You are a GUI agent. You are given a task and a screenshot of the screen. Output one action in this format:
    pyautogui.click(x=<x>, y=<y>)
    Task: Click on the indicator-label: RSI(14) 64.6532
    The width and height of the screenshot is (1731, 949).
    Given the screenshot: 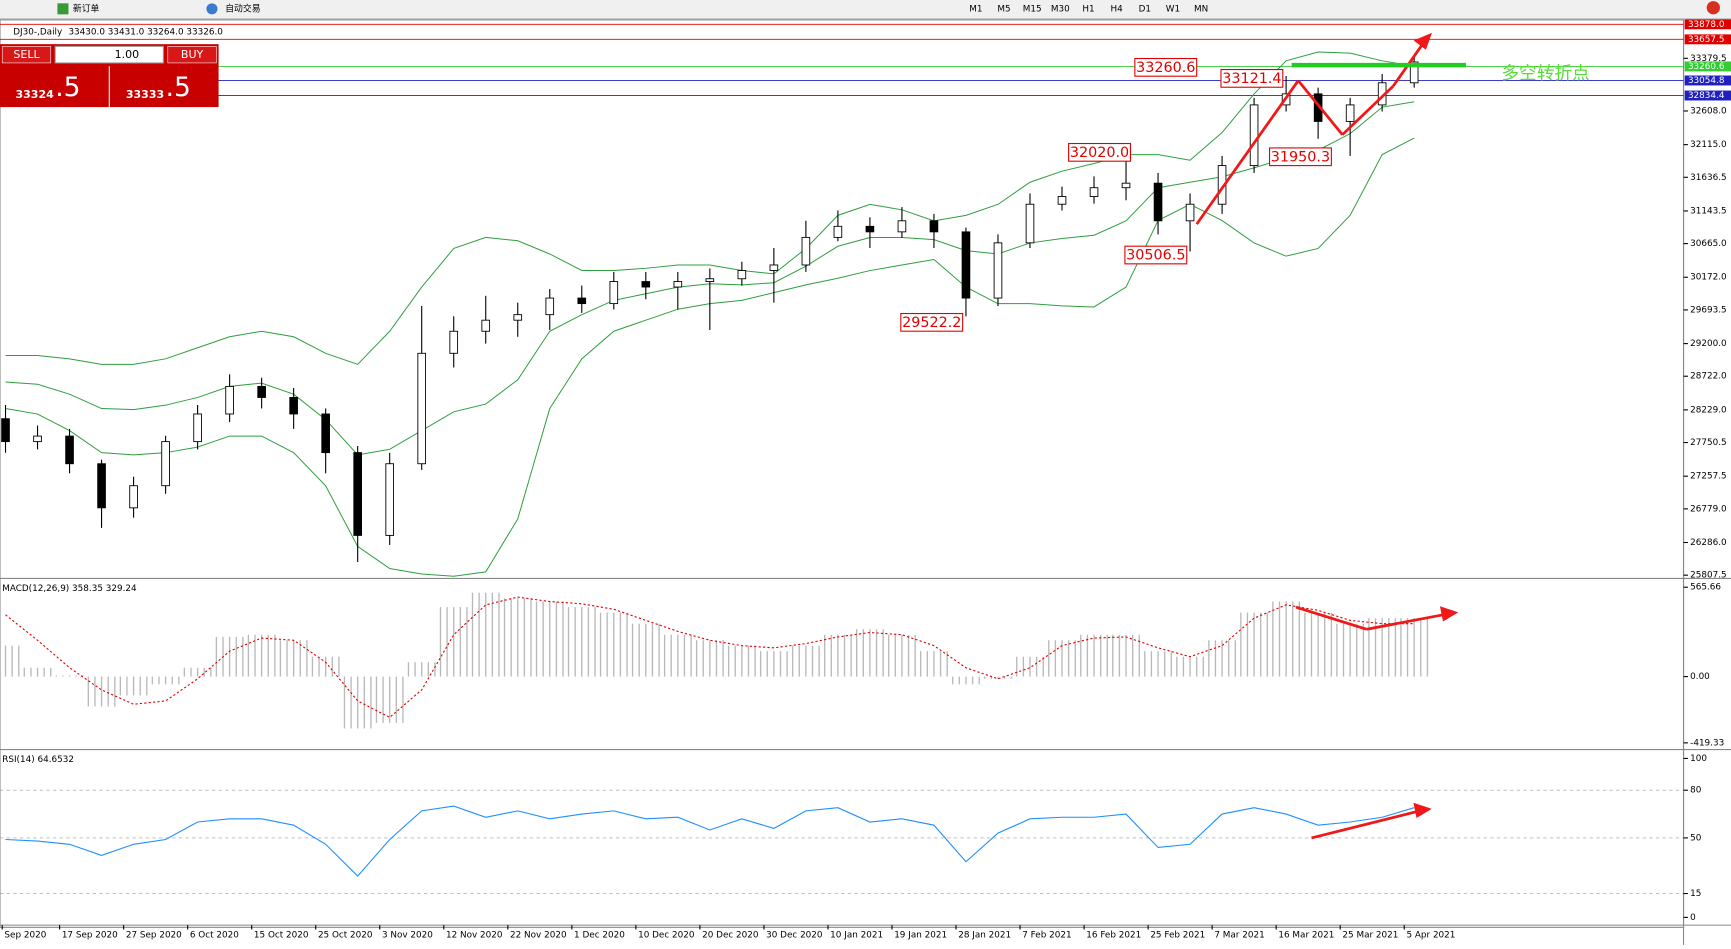 What is the action you would take?
    pyautogui.click(x=38, y=760)
    